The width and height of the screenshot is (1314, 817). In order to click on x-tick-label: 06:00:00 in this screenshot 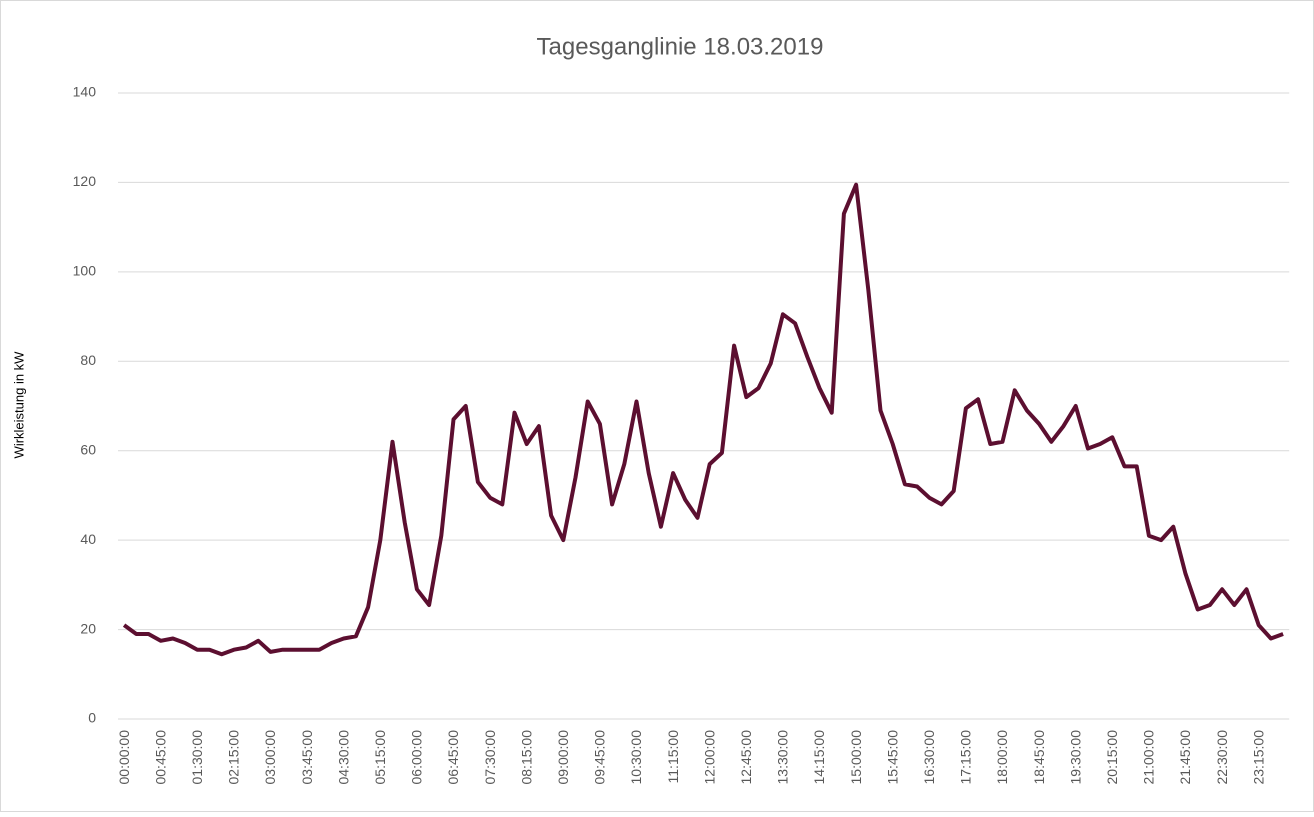, I will do `click(417, 757)`.